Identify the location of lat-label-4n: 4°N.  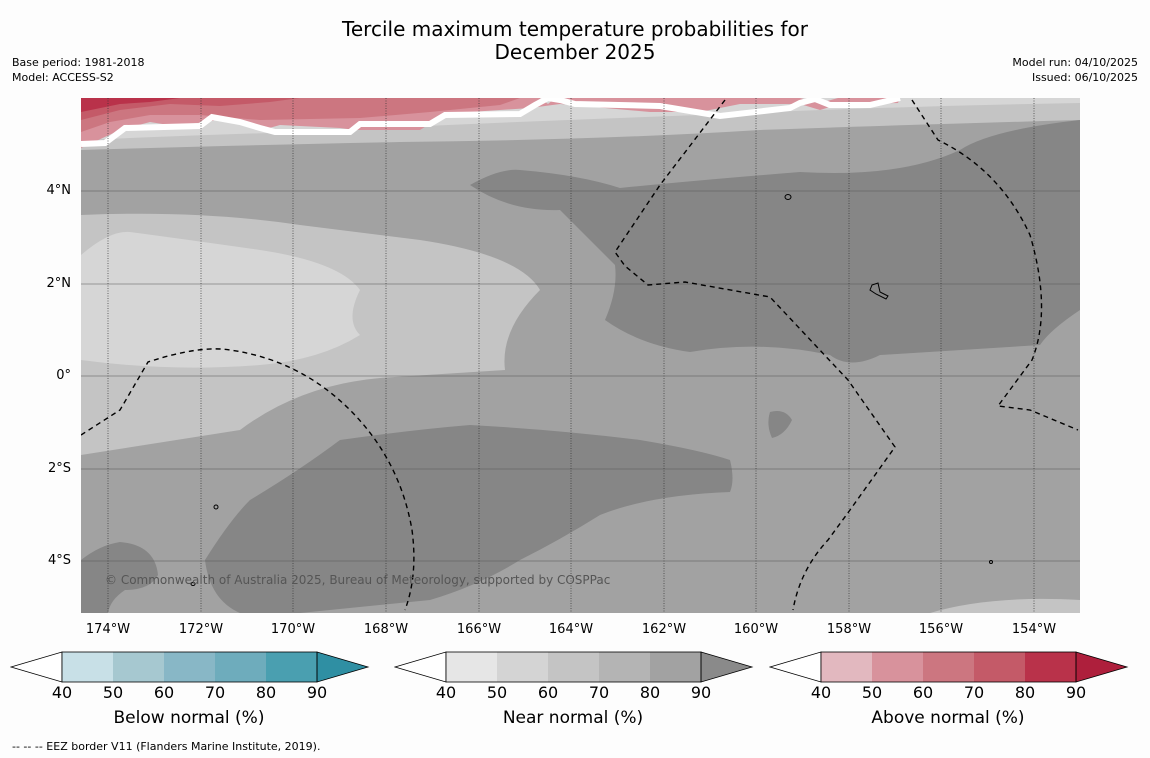
(59, 190).